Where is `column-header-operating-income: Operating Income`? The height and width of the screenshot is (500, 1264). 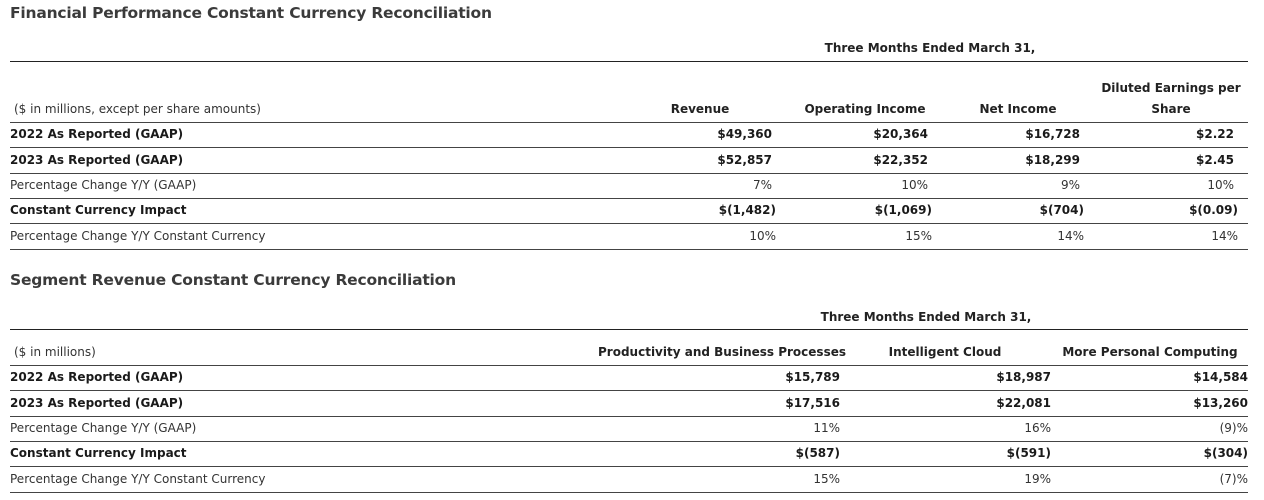
column-header-operating-income: Operating Income is located at coordinates (865, 109).